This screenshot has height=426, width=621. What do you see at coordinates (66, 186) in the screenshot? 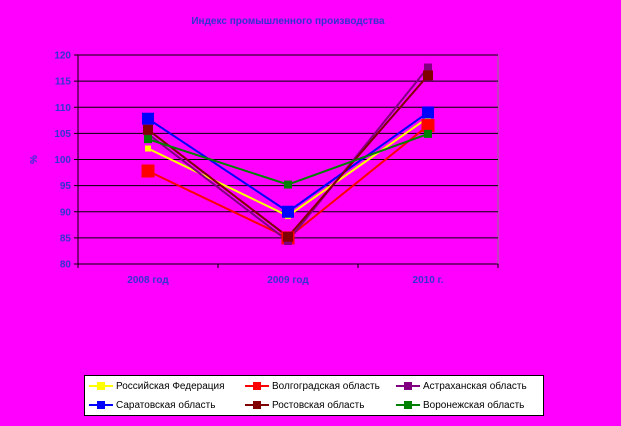
I see `y-tick-label: 95` at bounding box center [66, 186].